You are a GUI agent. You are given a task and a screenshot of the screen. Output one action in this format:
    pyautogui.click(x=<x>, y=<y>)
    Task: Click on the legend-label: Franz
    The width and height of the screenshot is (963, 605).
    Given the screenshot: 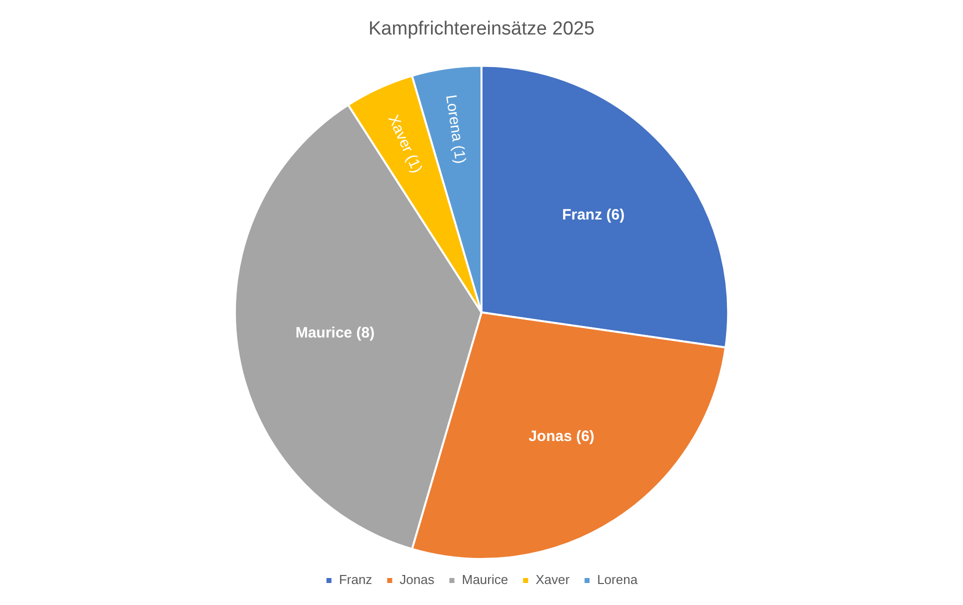 What is the action you would take?
    pyautogui.click(x=355, y=580)
    